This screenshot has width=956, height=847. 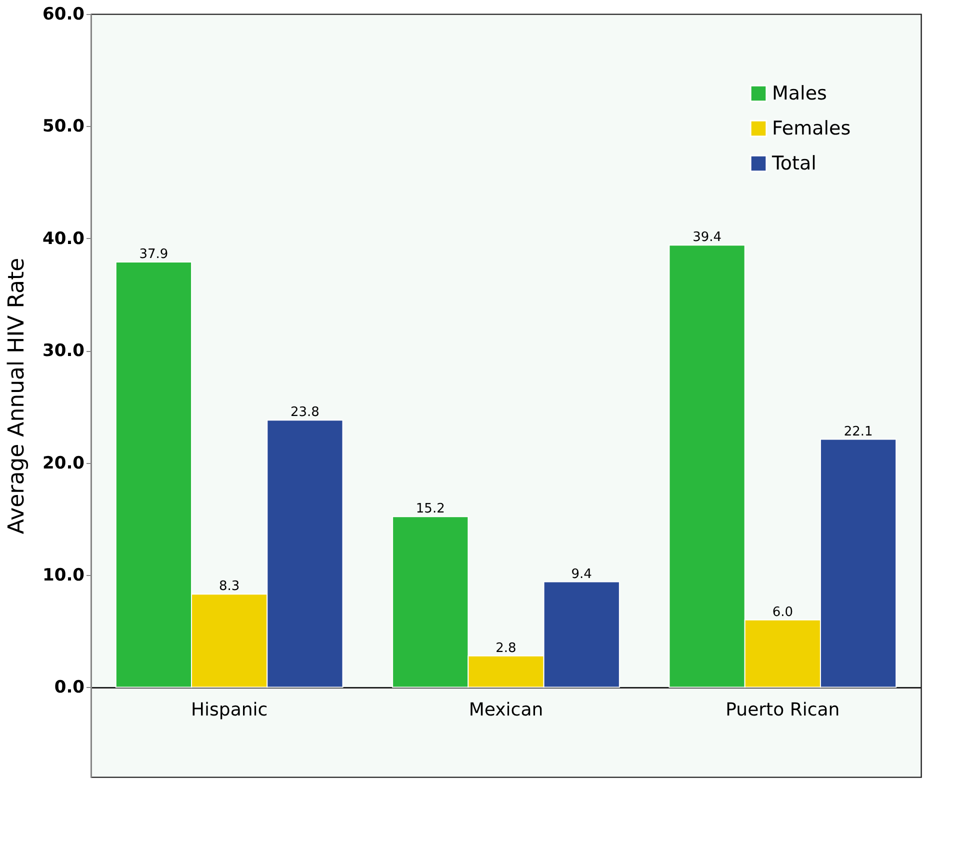 What do you see at coordinates (153, 254) in the screenshot?
I see `data-label: 37.9` at bounding box center [153, 254].